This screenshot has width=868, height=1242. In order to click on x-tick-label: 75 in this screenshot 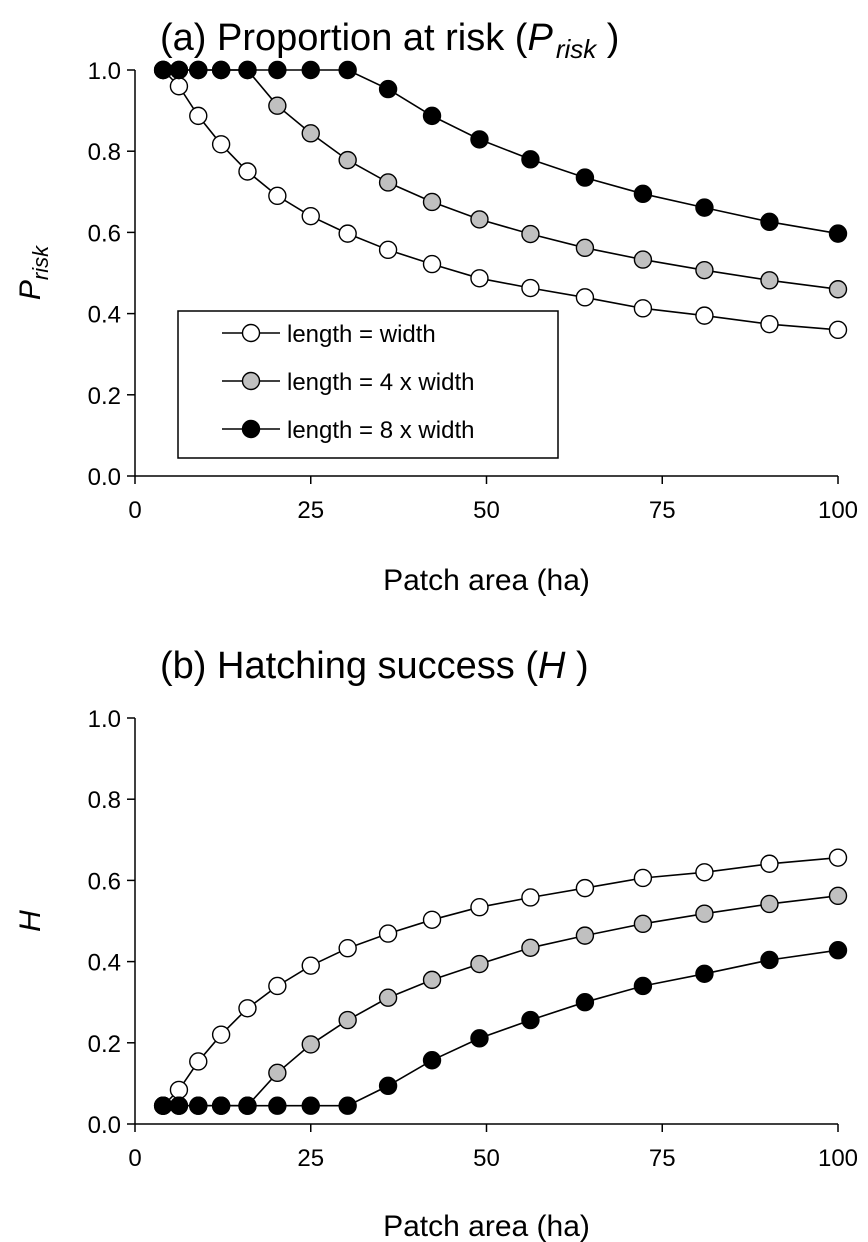, I will do `click(662, 510)`.